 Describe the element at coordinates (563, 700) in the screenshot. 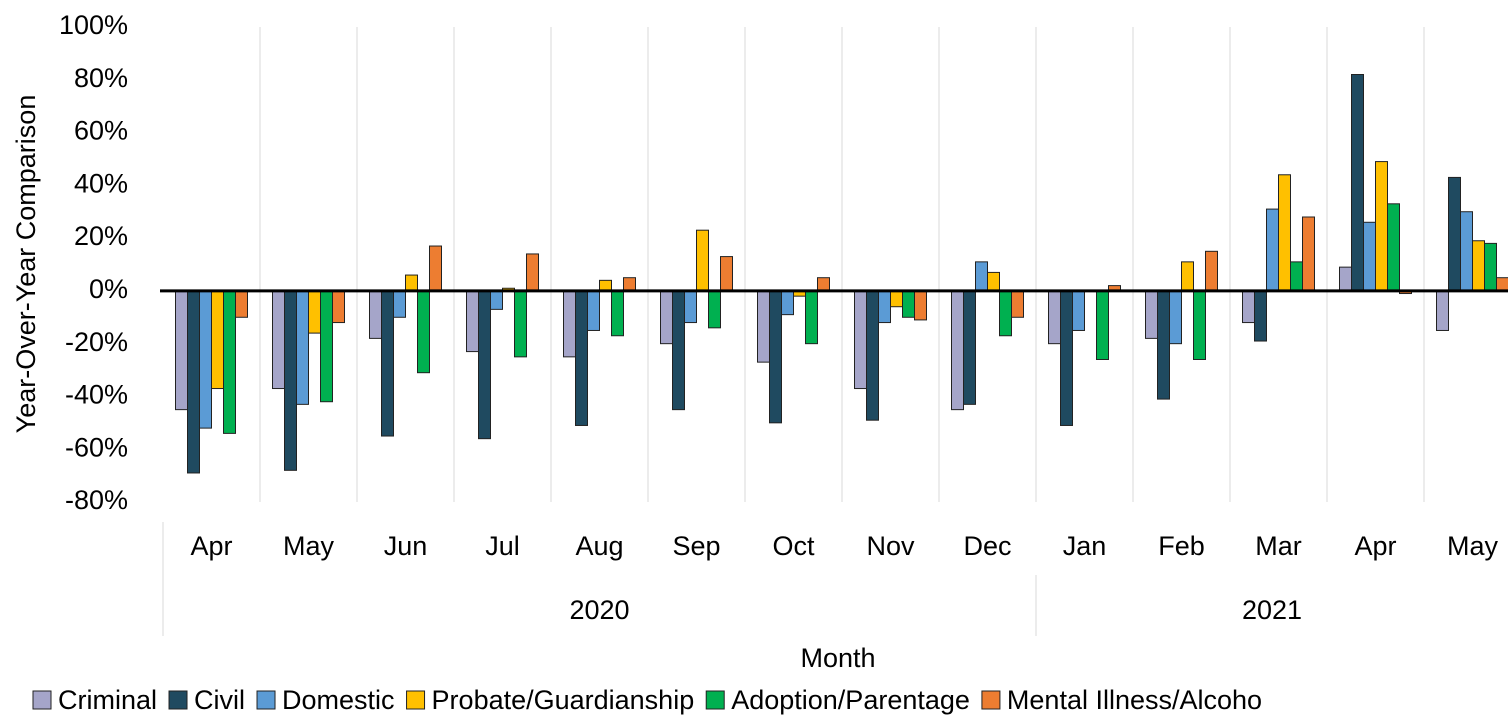

I see `legend-label: Probate/Guardianship` at that location.